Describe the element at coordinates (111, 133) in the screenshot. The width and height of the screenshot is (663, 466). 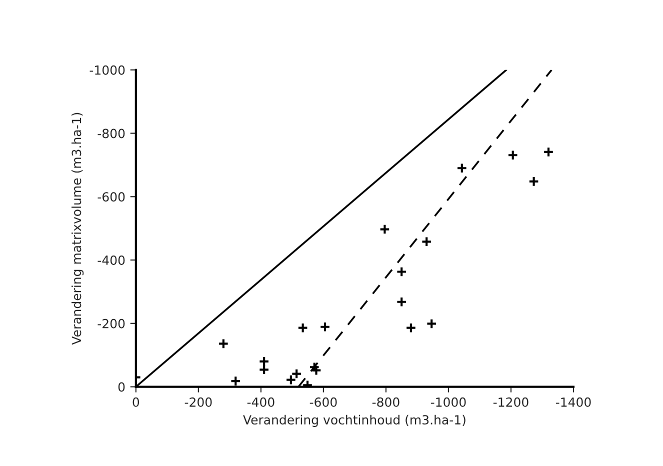
I see `y-tick-label: -800` at that location.